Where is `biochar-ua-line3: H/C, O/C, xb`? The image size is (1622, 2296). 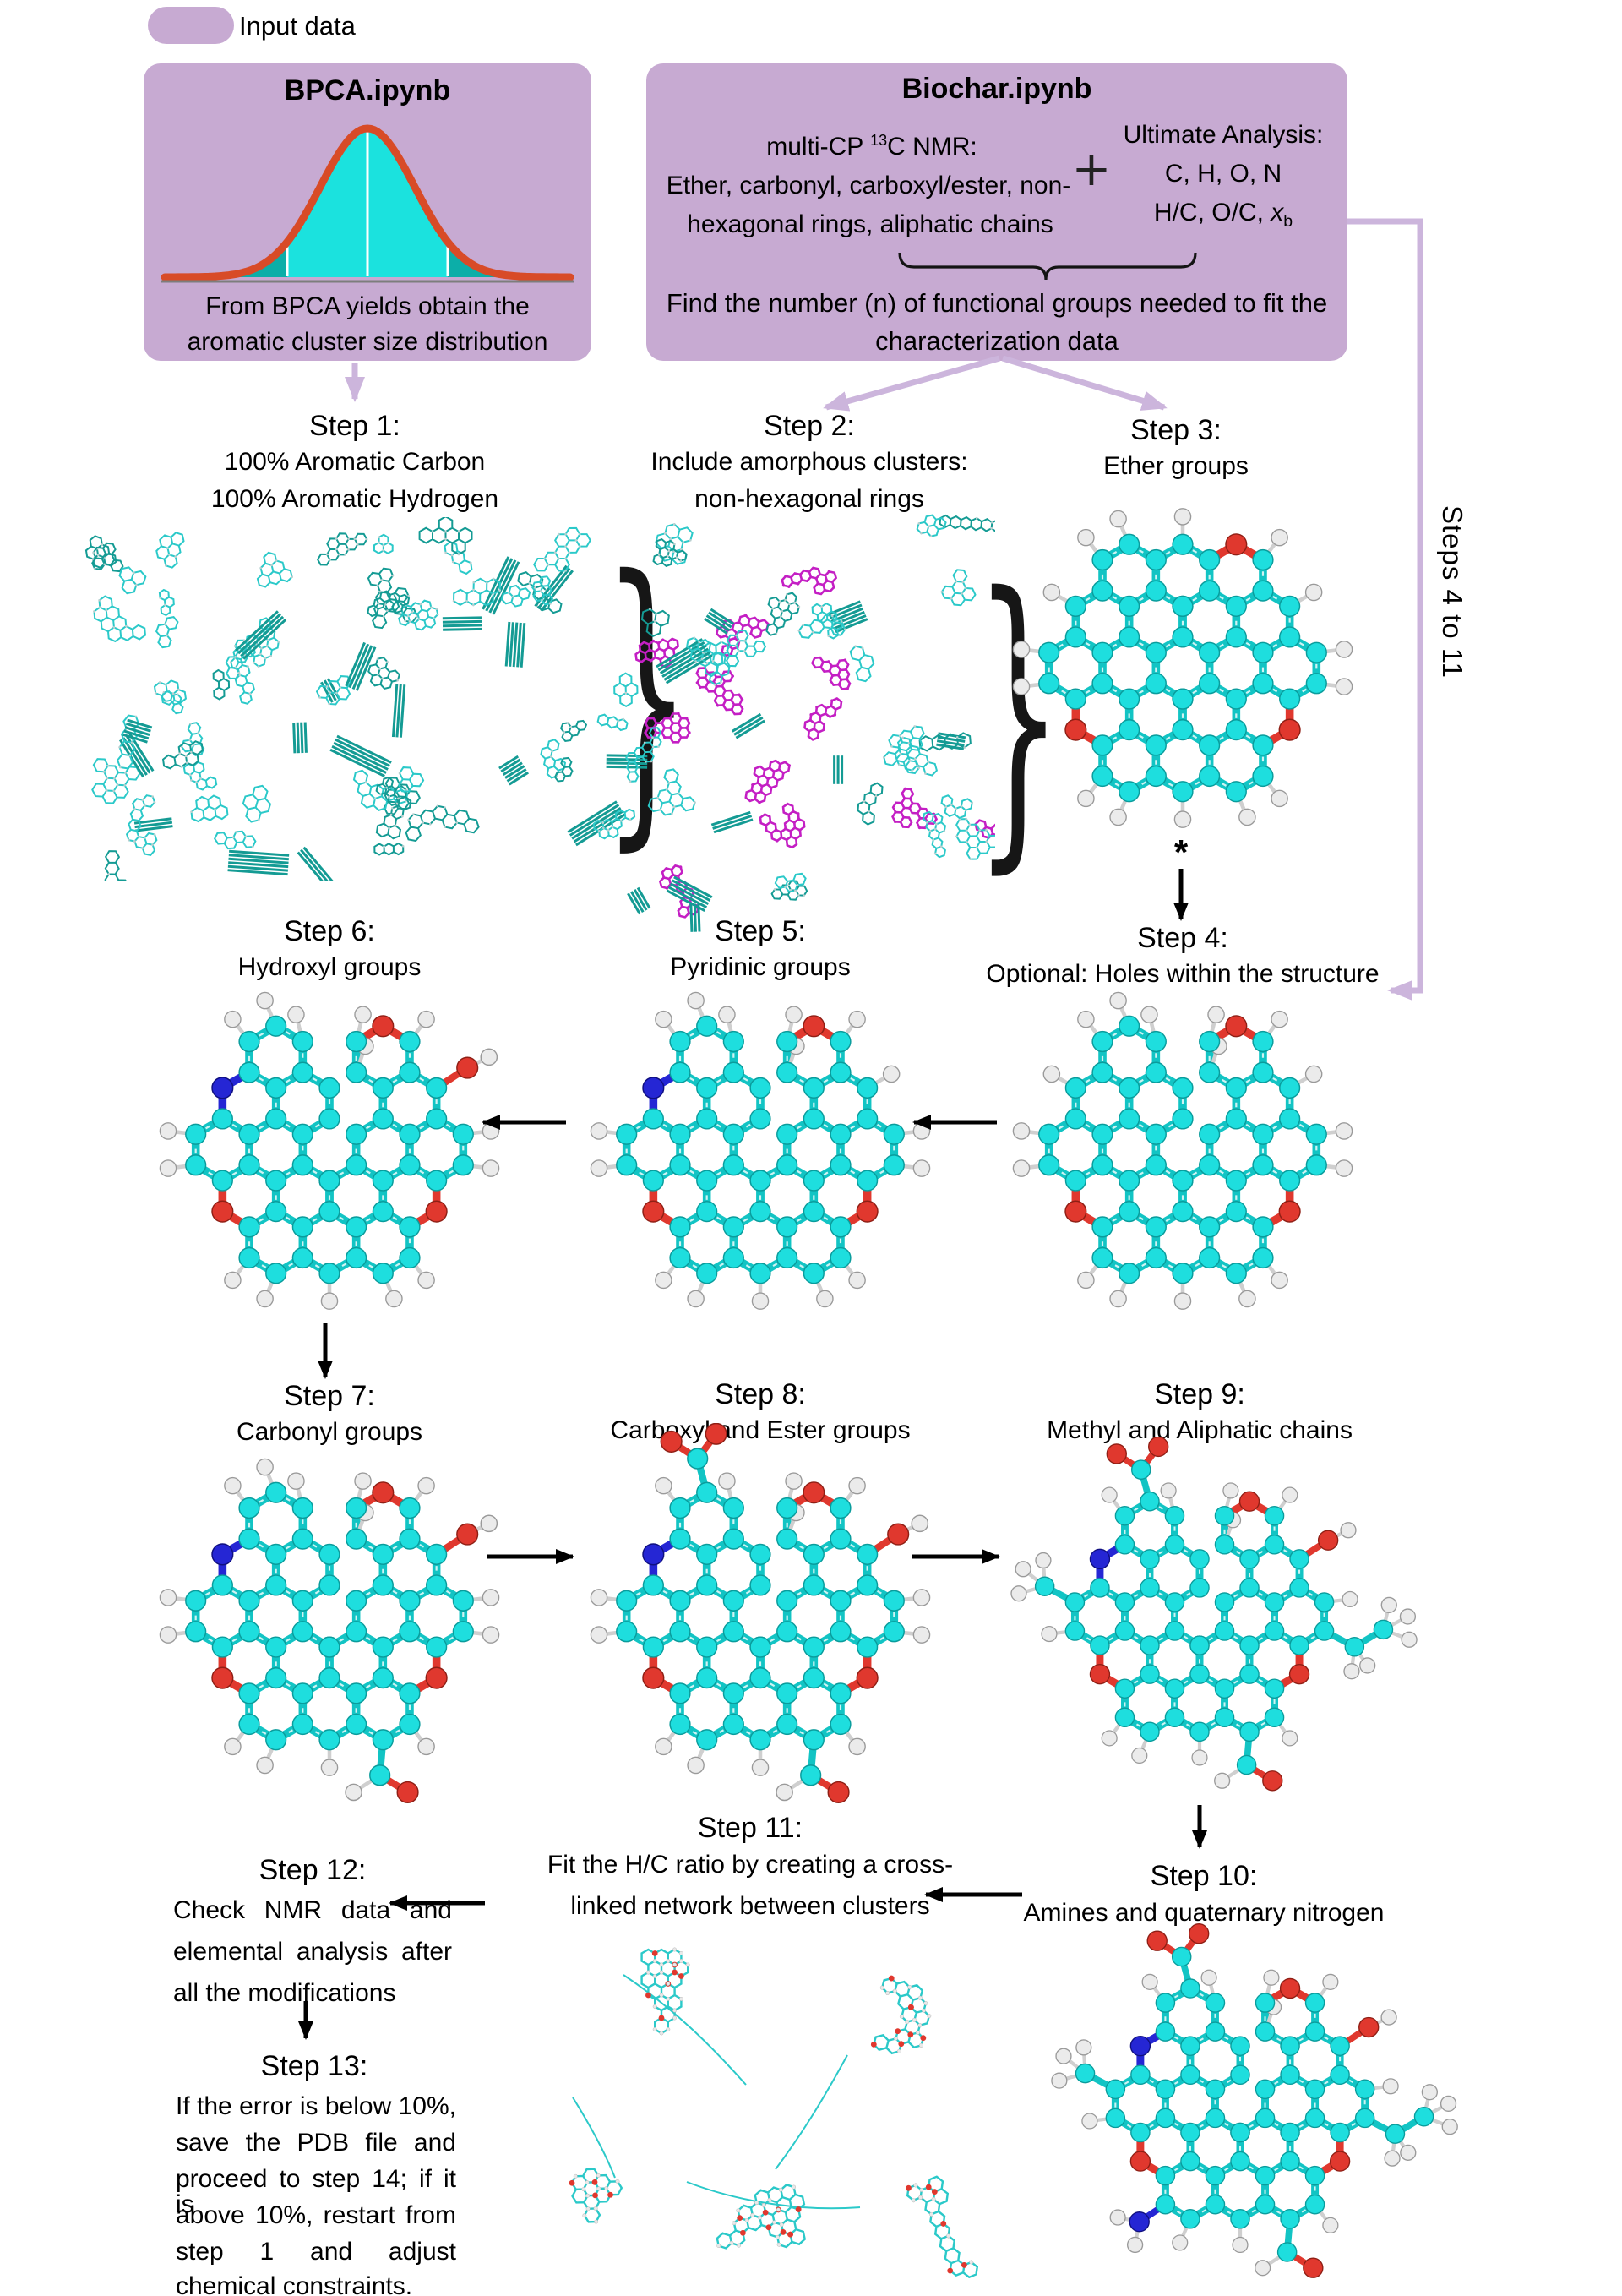 biochar-ua-line3: H/C, O/C, xb is located at coordinates (1224, 215).